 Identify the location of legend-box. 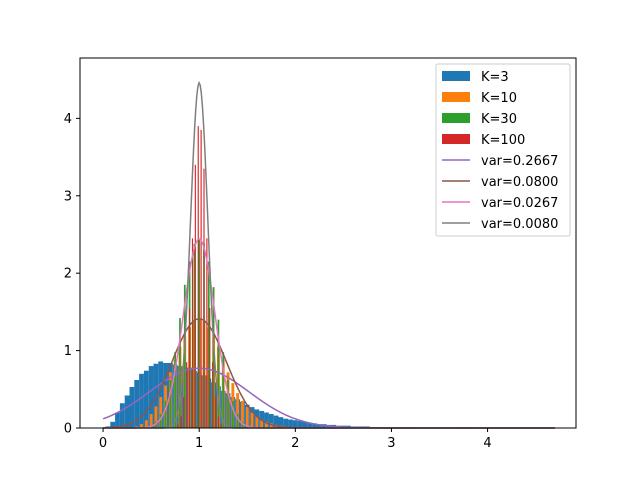
(503, 150).